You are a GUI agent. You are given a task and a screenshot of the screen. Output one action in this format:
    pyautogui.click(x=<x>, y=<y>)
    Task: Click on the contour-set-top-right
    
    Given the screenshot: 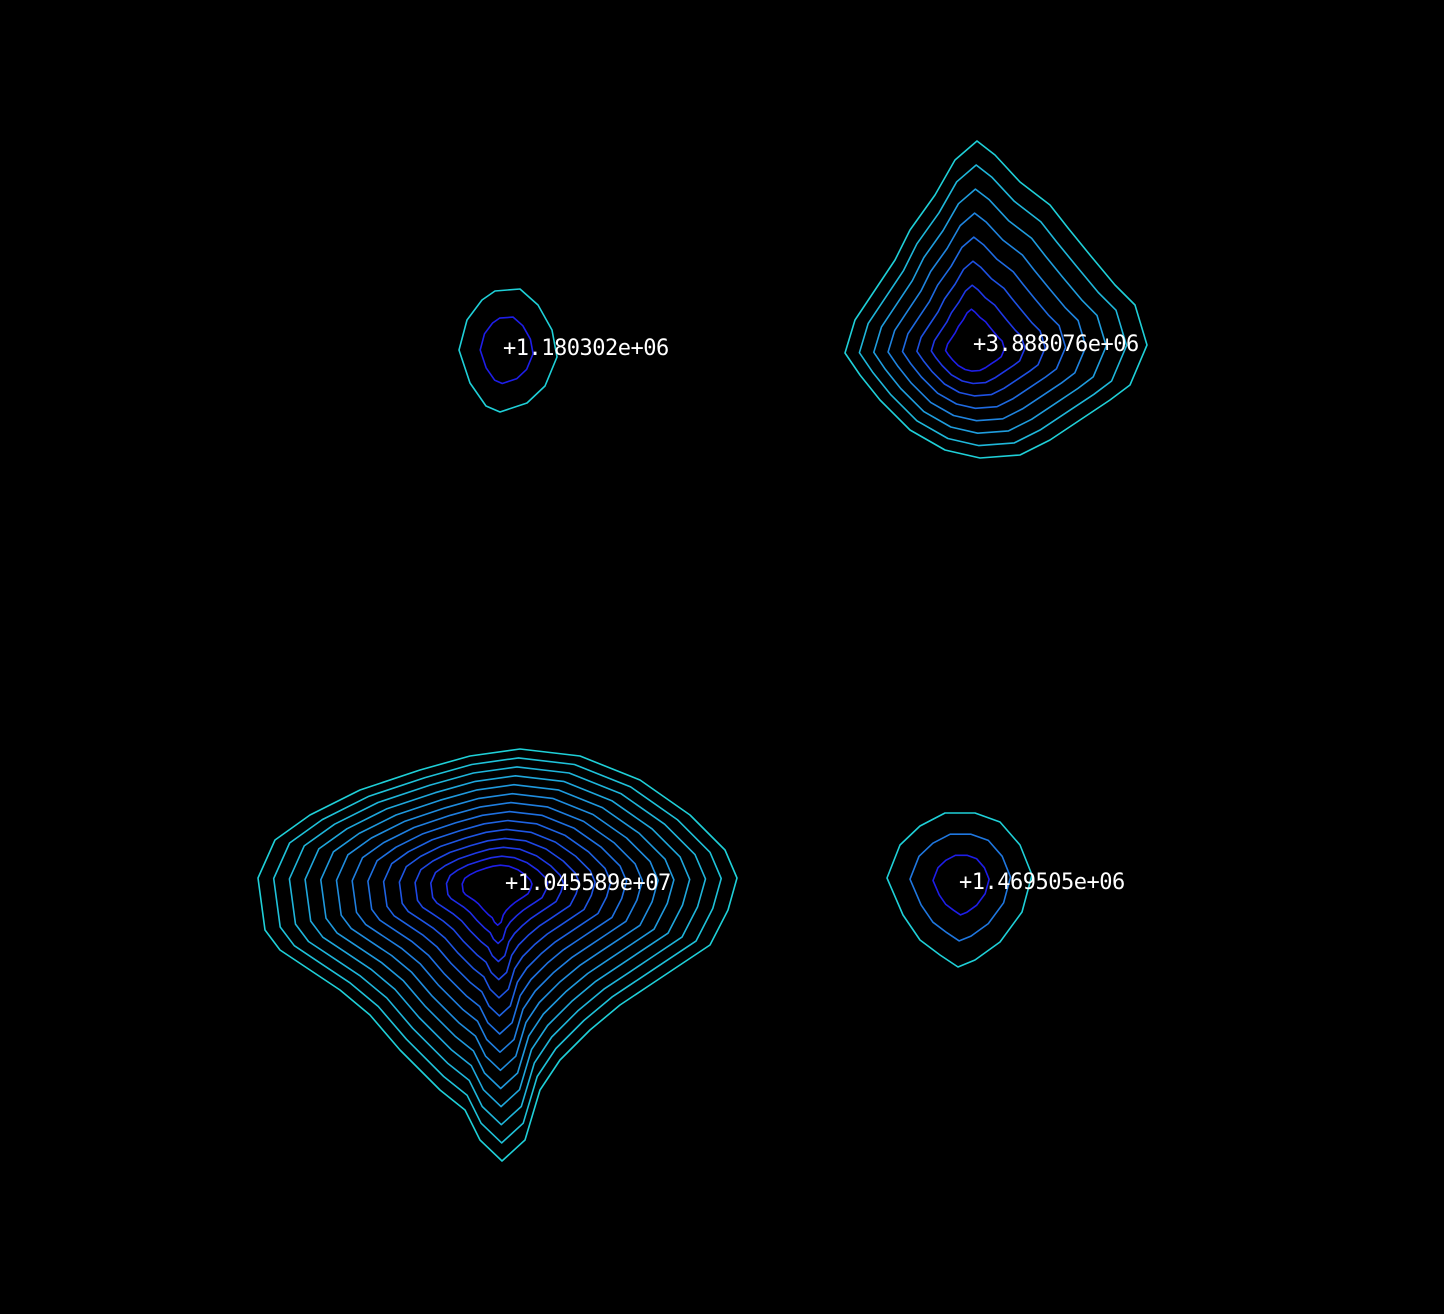 What is the action you would take?
    pyautogui.click(x=996, y=299)
    